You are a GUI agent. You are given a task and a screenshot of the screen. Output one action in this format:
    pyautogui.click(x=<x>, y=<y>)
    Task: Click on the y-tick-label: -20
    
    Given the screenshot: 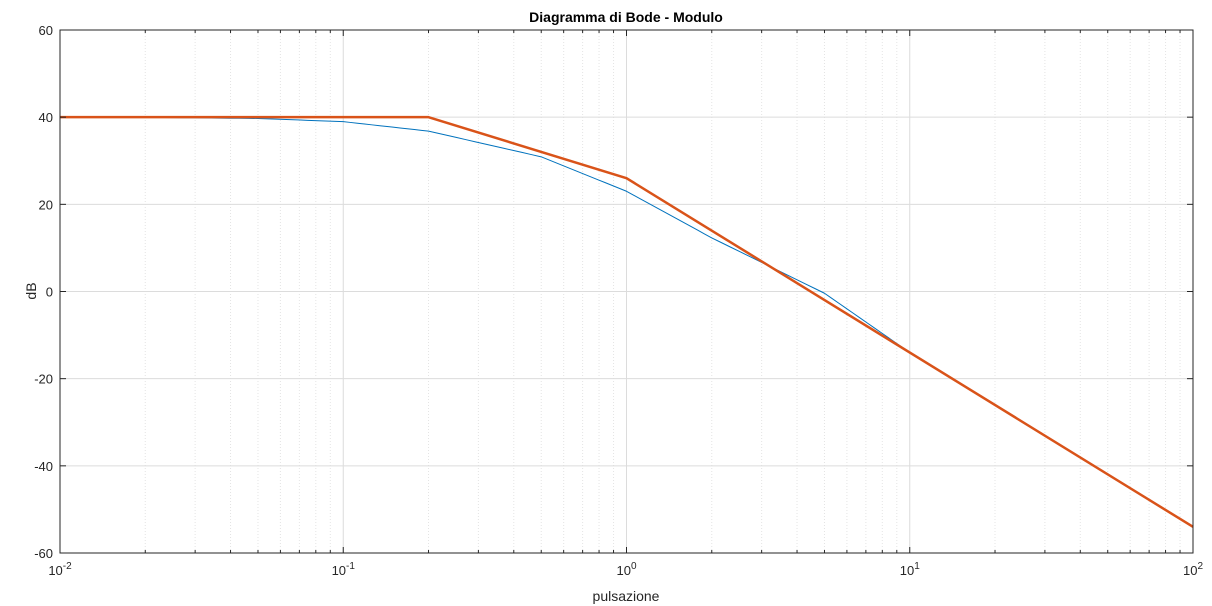 What is the action you would take?
    pyautogui.click(x=43, y=379)
    